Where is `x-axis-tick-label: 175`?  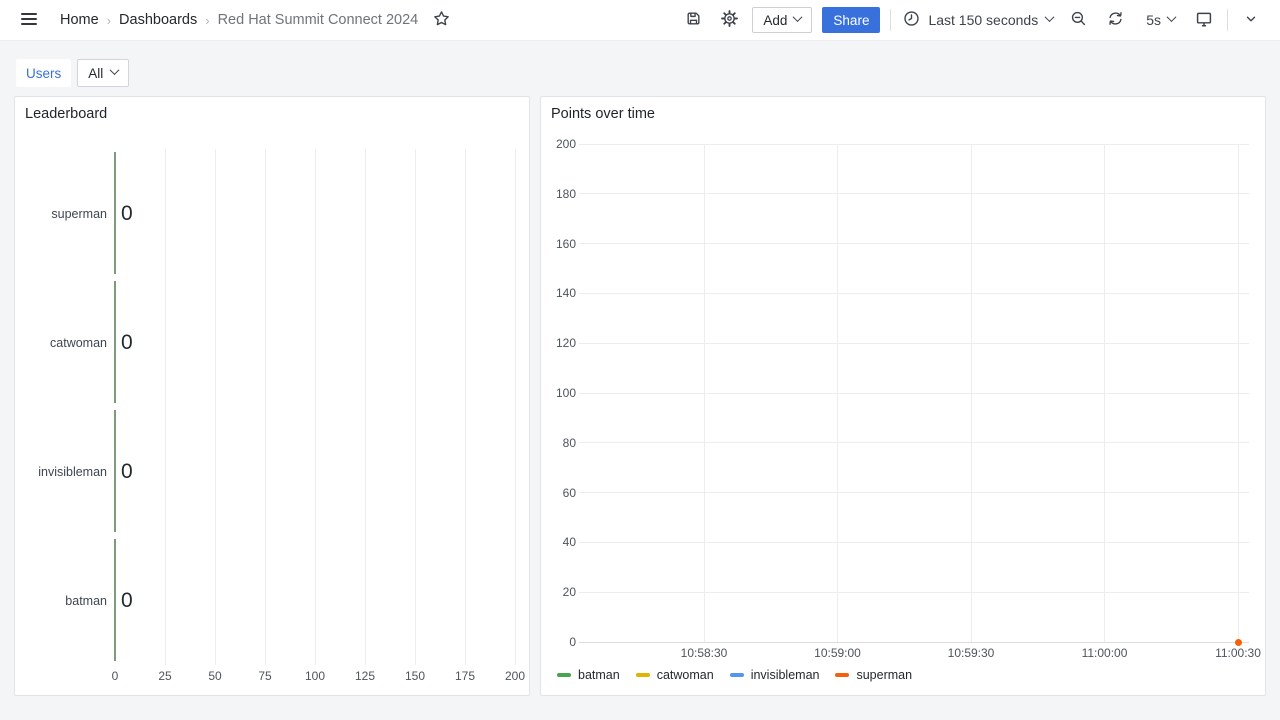 x-axis-tick-label: 175 is located at coordinates (465, 676).